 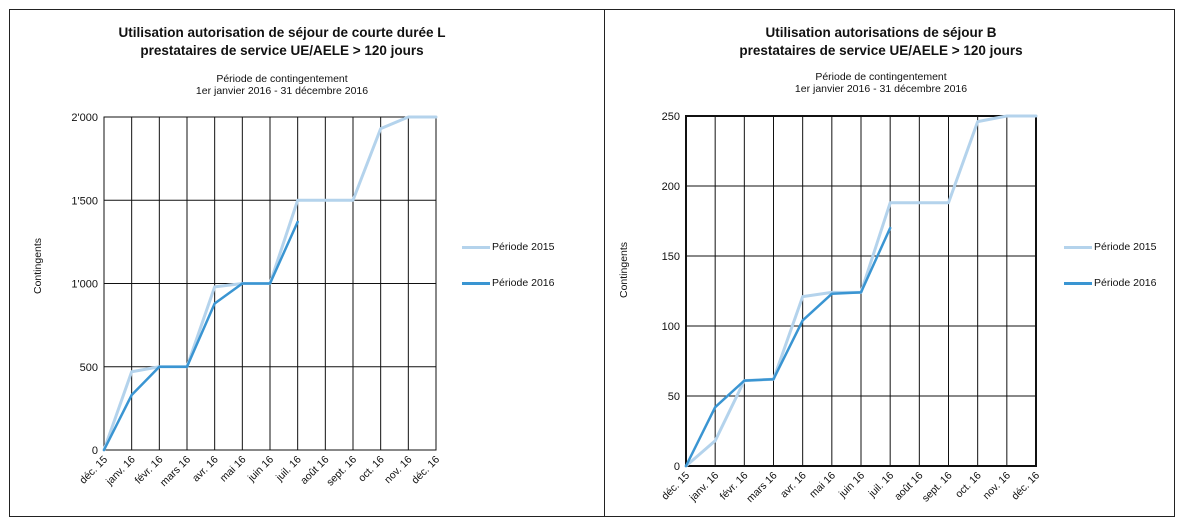 I want to click on y-tick-label: 100, so click(x=671, y=327).